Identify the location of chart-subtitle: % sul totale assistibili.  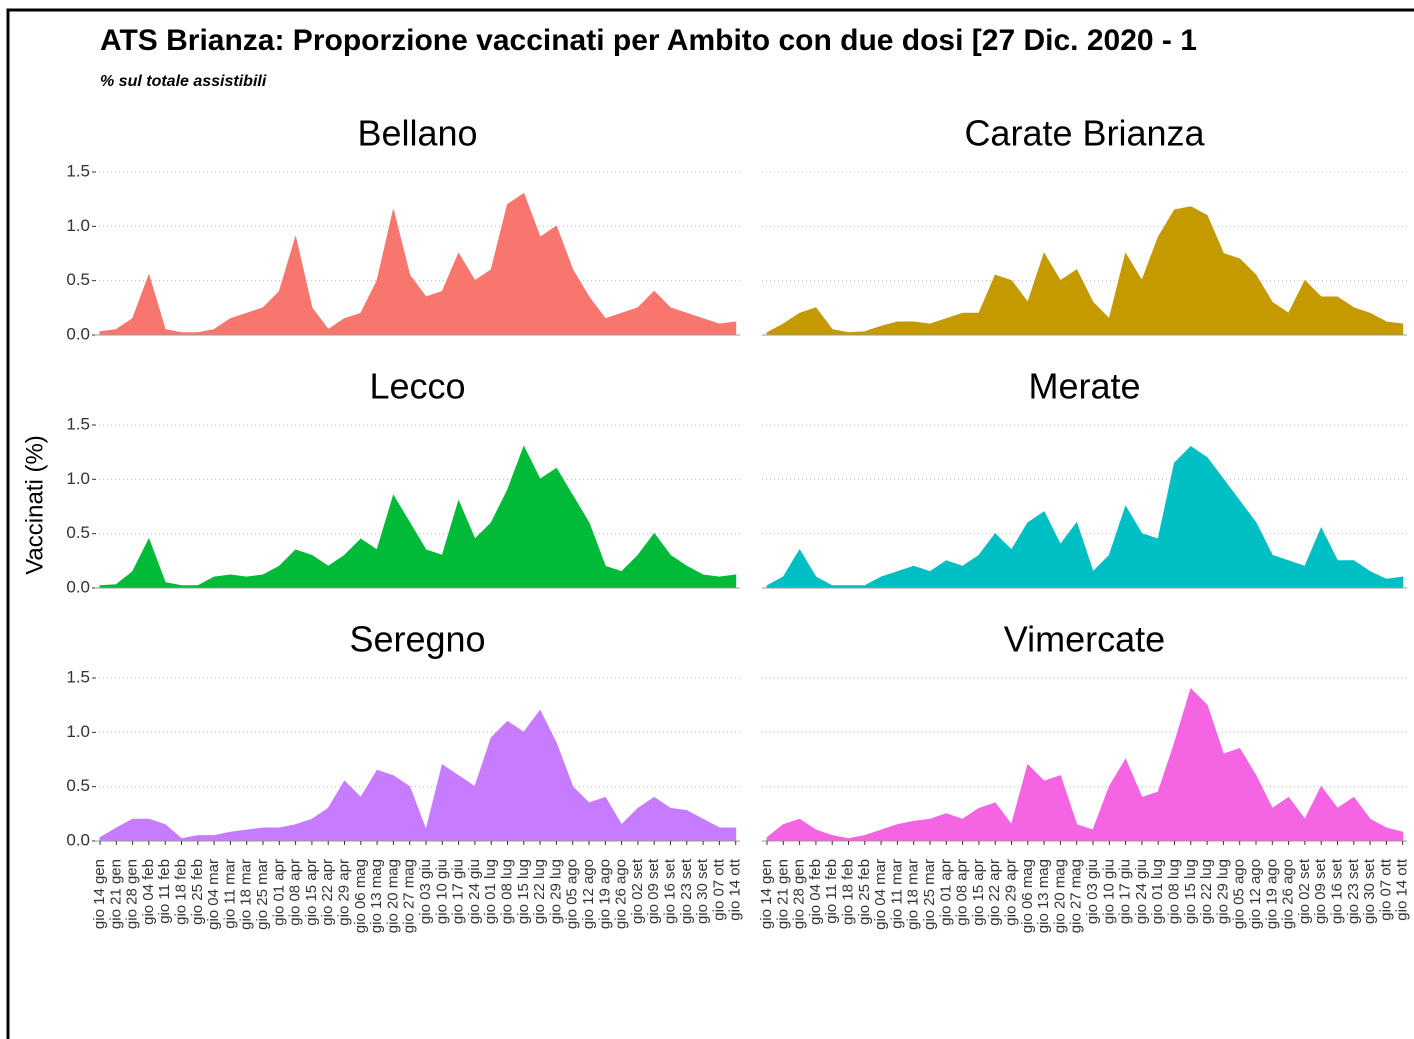
(183, 81).